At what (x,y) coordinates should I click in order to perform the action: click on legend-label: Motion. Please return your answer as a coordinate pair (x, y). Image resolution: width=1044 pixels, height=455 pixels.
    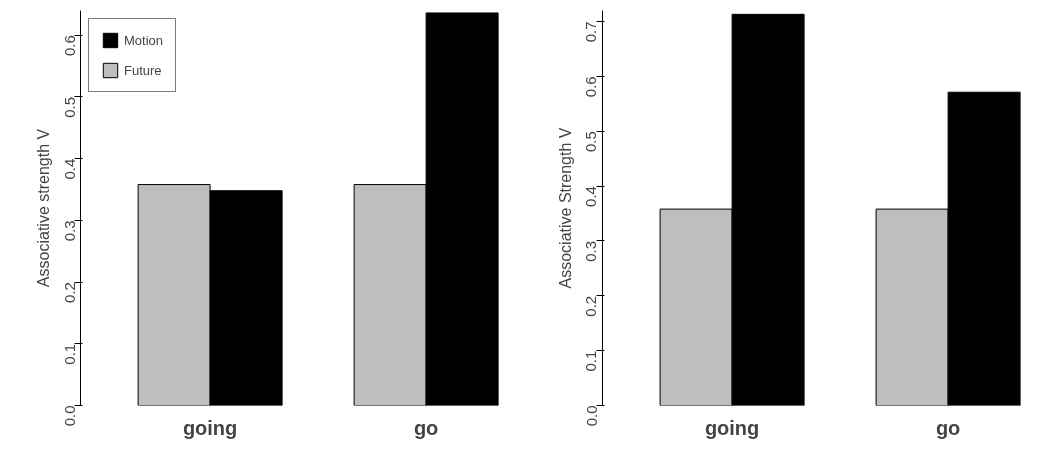
    Looking at the image, I should click on (144, 40).